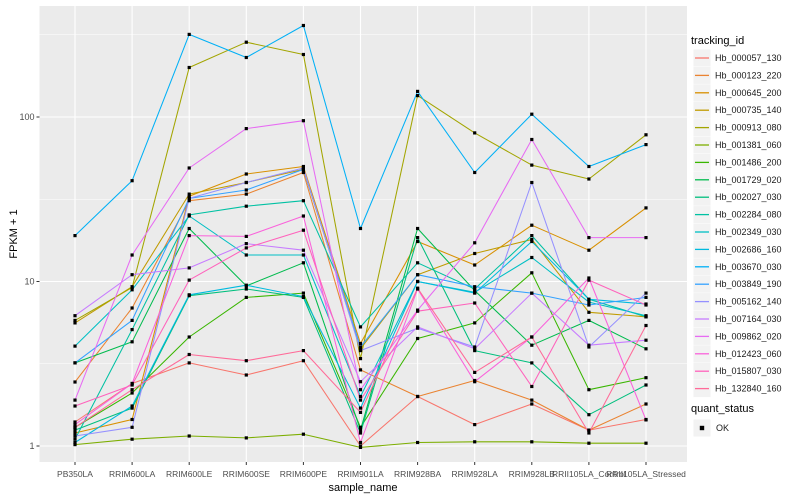  I want to click on legend-entry-label: Hb_002284_080, so click(748, 215).